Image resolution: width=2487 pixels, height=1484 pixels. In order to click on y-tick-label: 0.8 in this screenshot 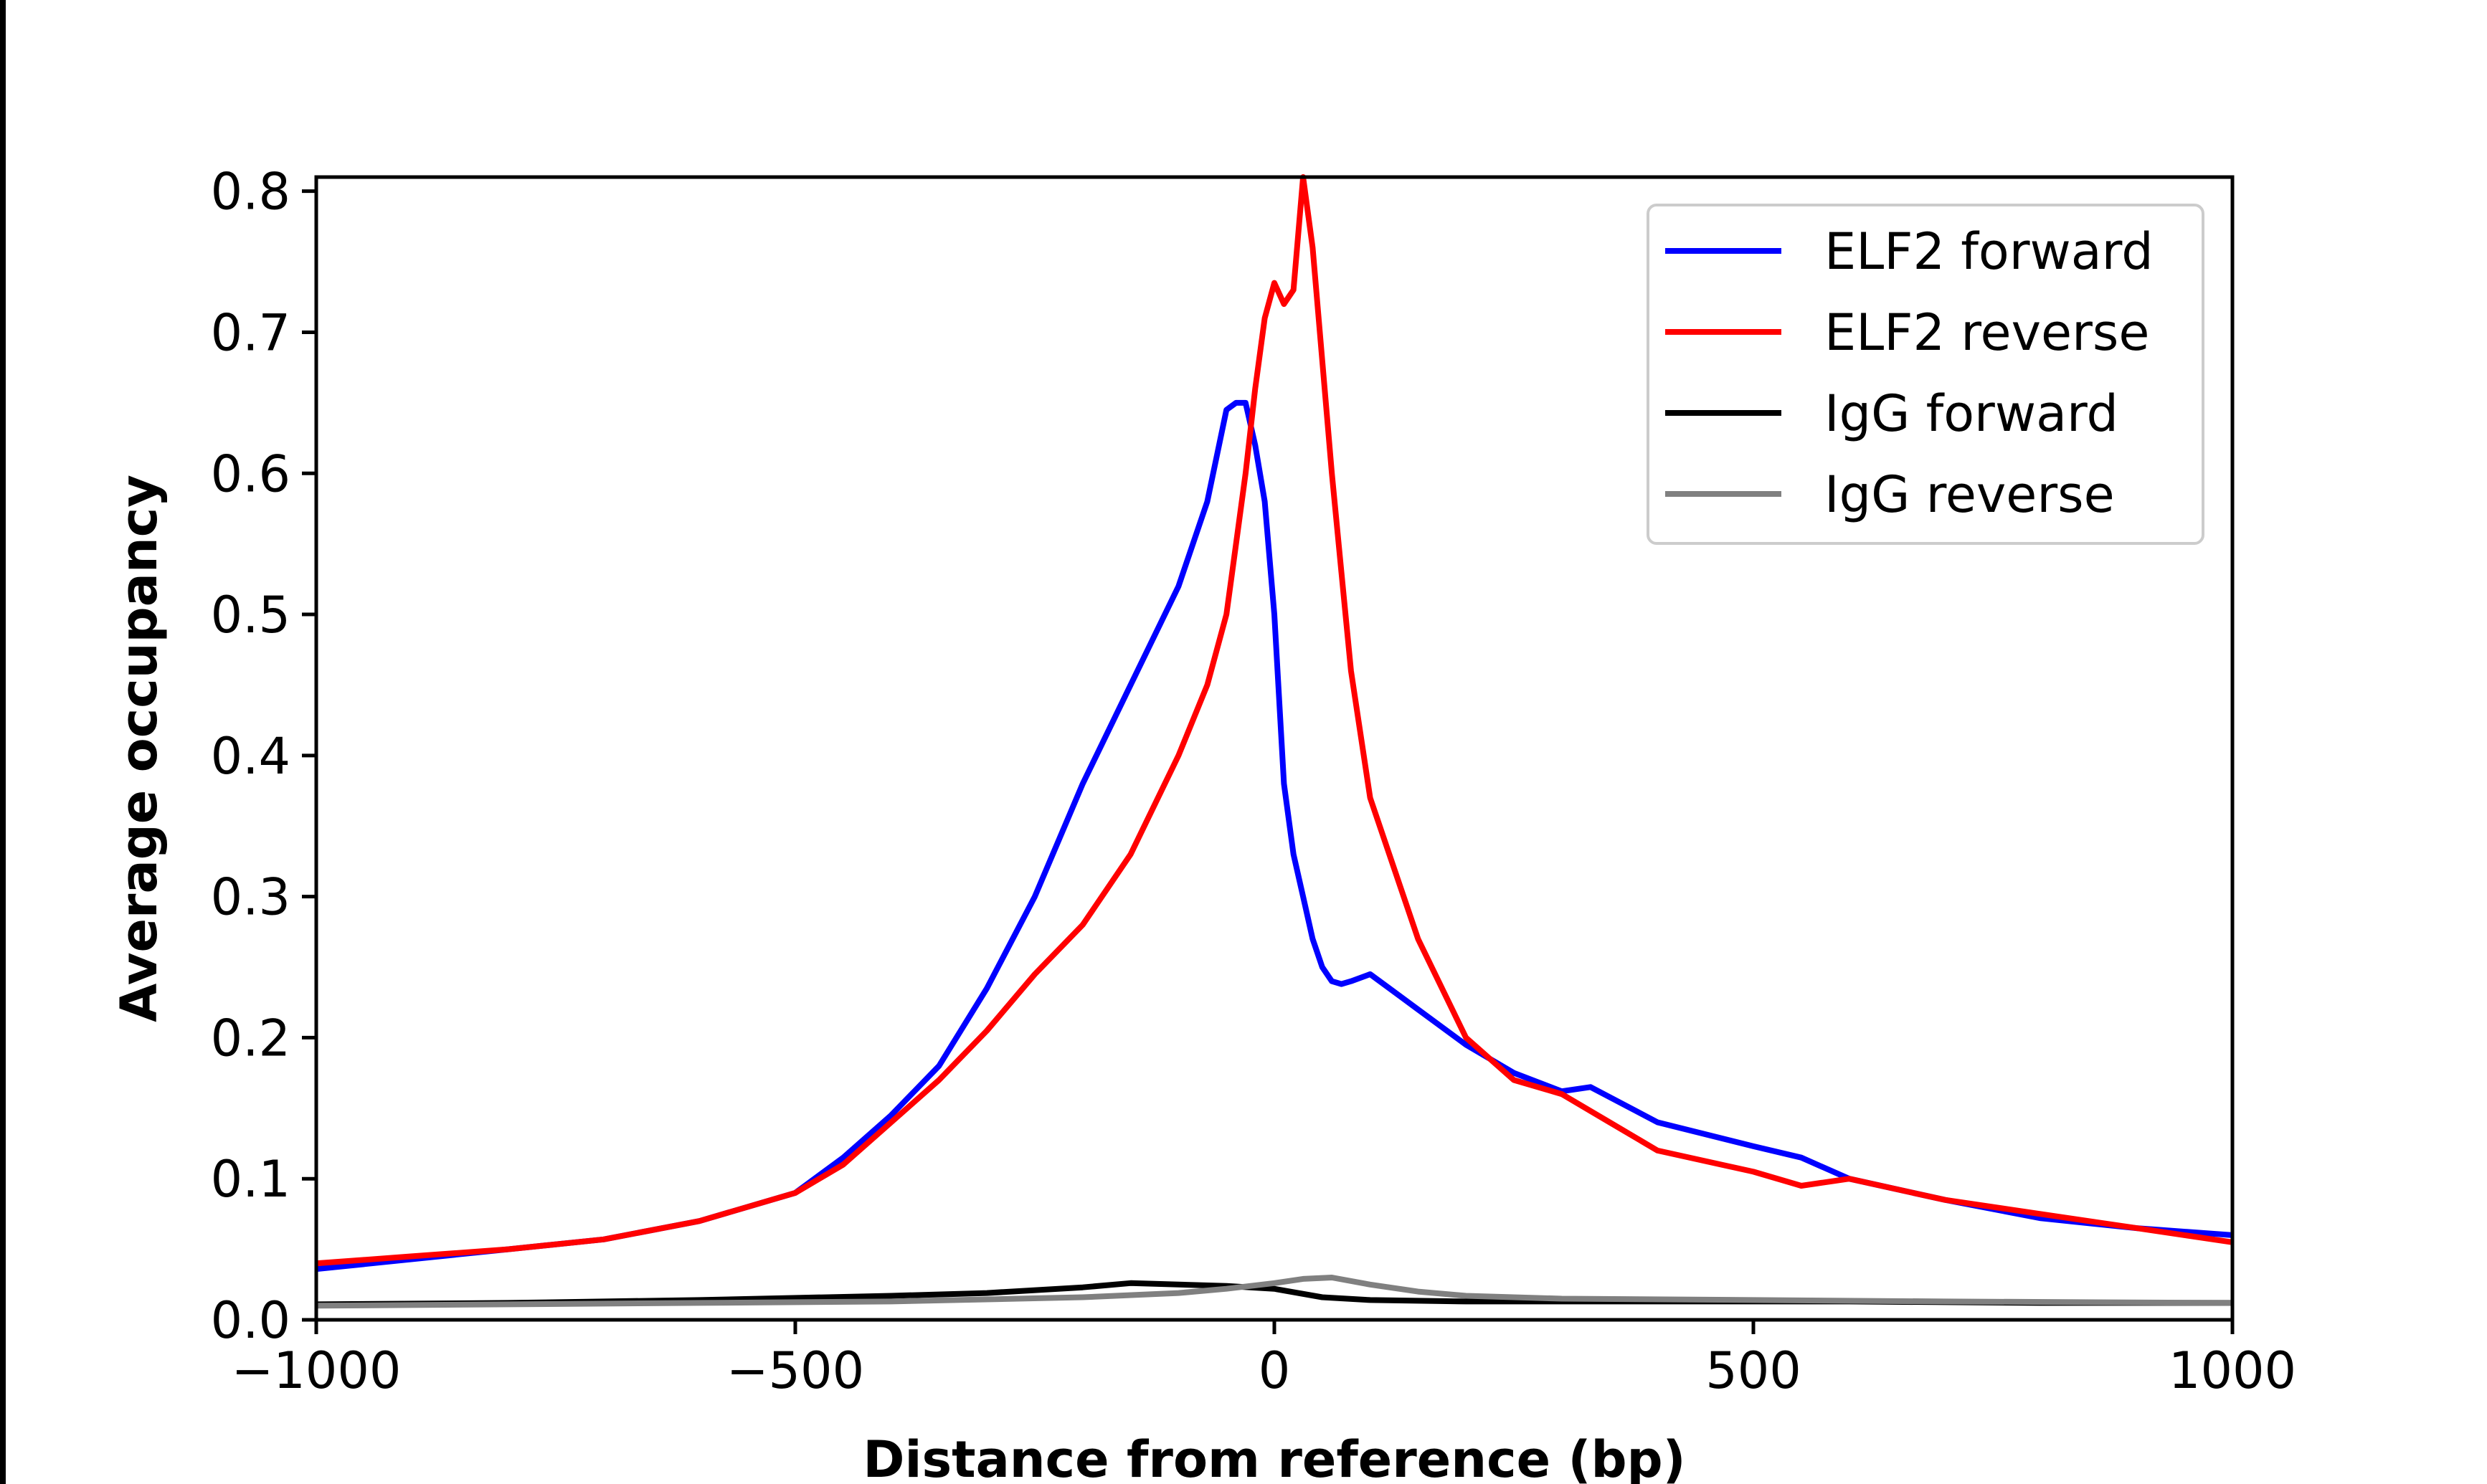, I will do `click(251, 193)`.